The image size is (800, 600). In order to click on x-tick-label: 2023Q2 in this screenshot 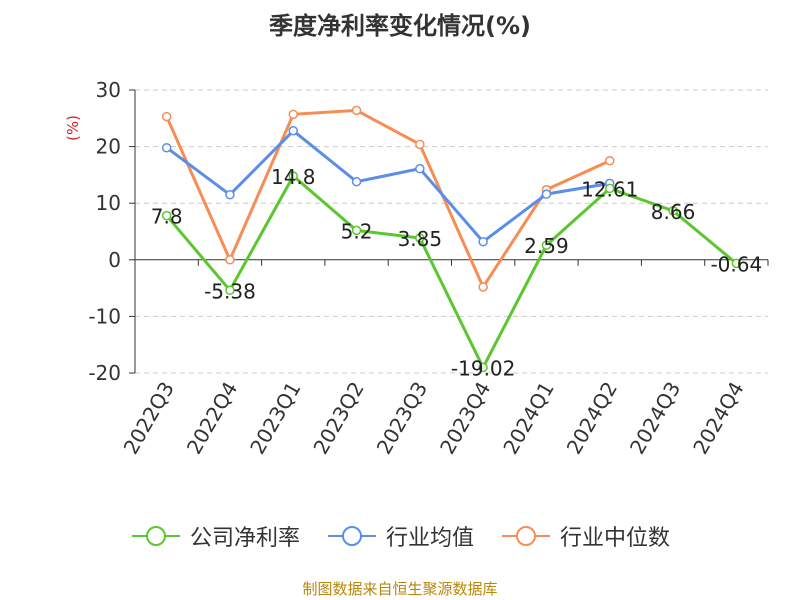, I will do `click(338, 418)`.